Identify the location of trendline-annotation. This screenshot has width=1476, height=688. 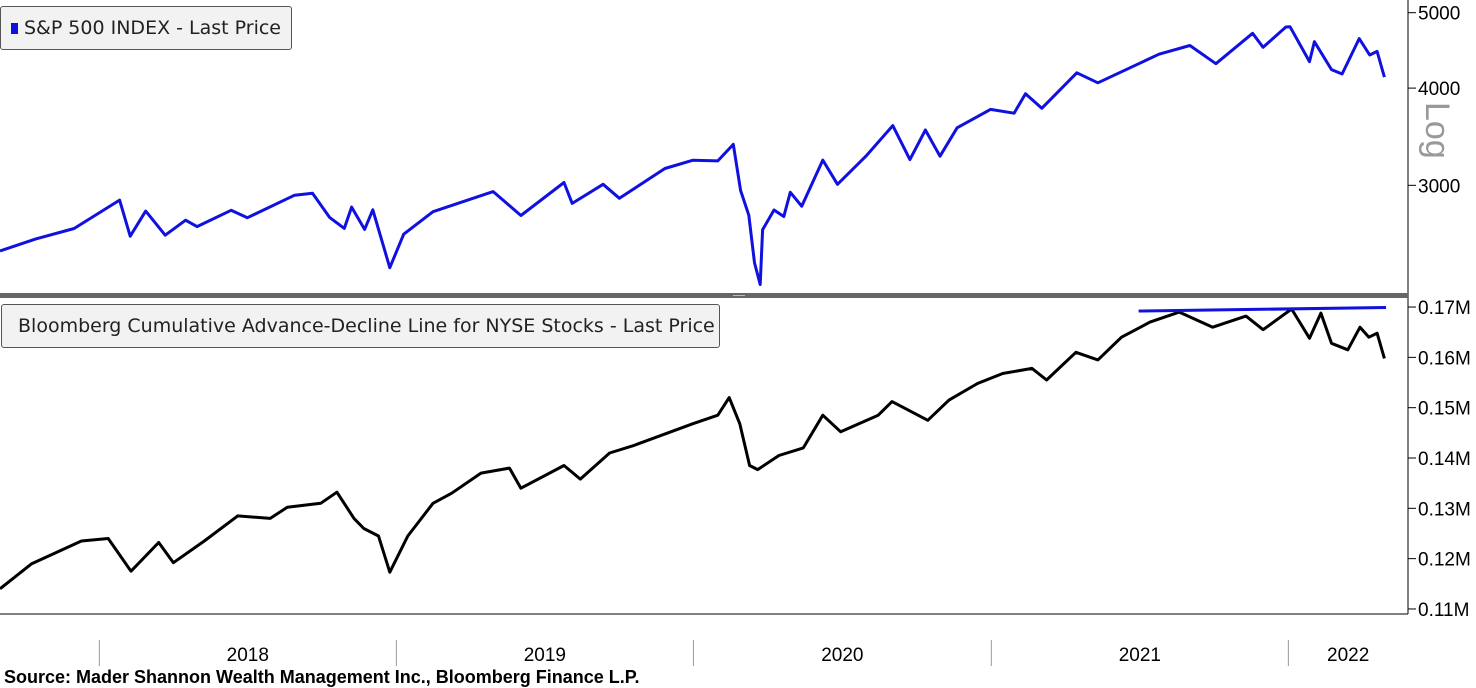
(1262, 309).